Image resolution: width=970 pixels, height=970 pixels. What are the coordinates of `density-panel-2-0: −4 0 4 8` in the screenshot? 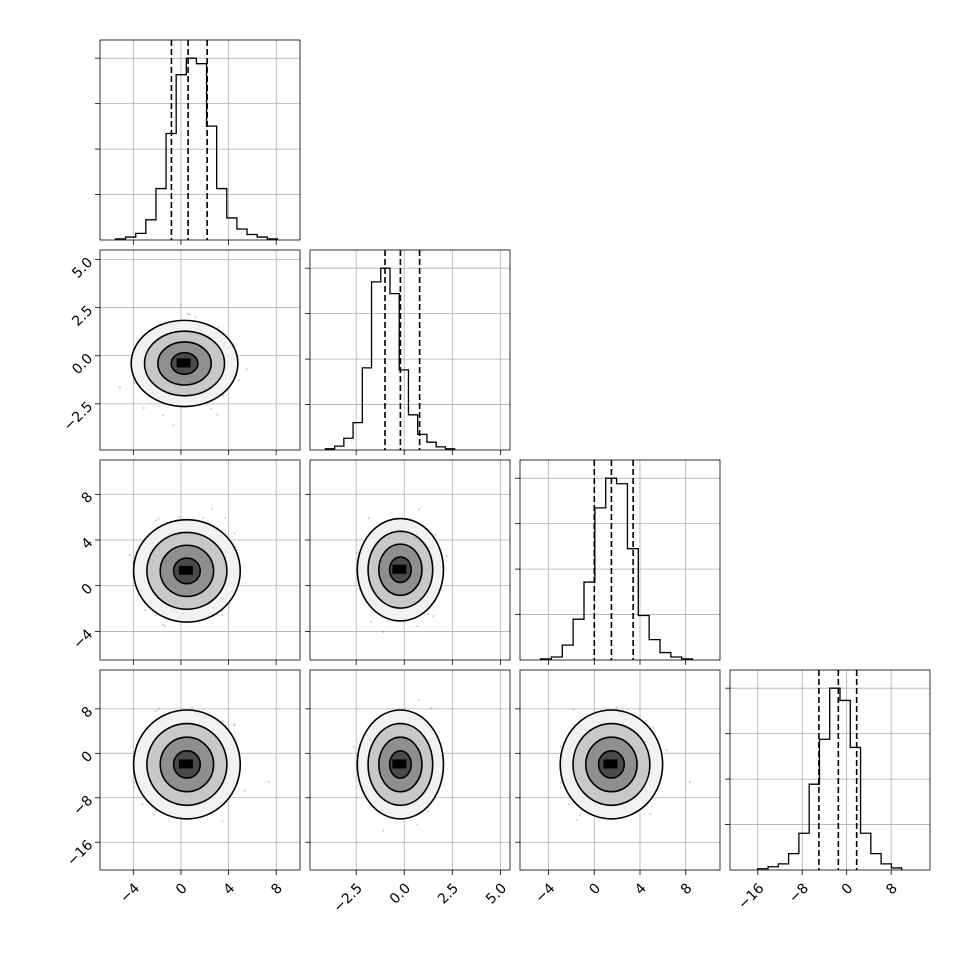 It's located at (185, 562).